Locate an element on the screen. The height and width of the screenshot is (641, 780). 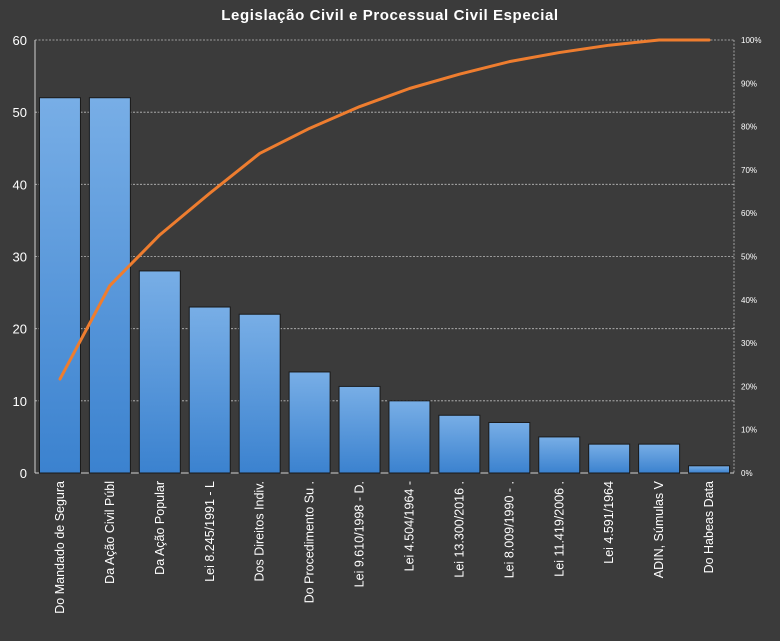
x-category-label: Da Ação Civil Públ is located at coordinates (110, 532).